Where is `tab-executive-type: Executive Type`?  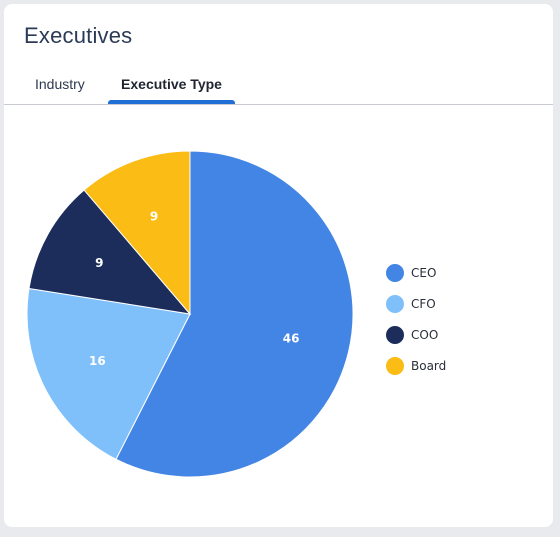 tab-executive-type: Executive Type is located at coordinates (171, 84).